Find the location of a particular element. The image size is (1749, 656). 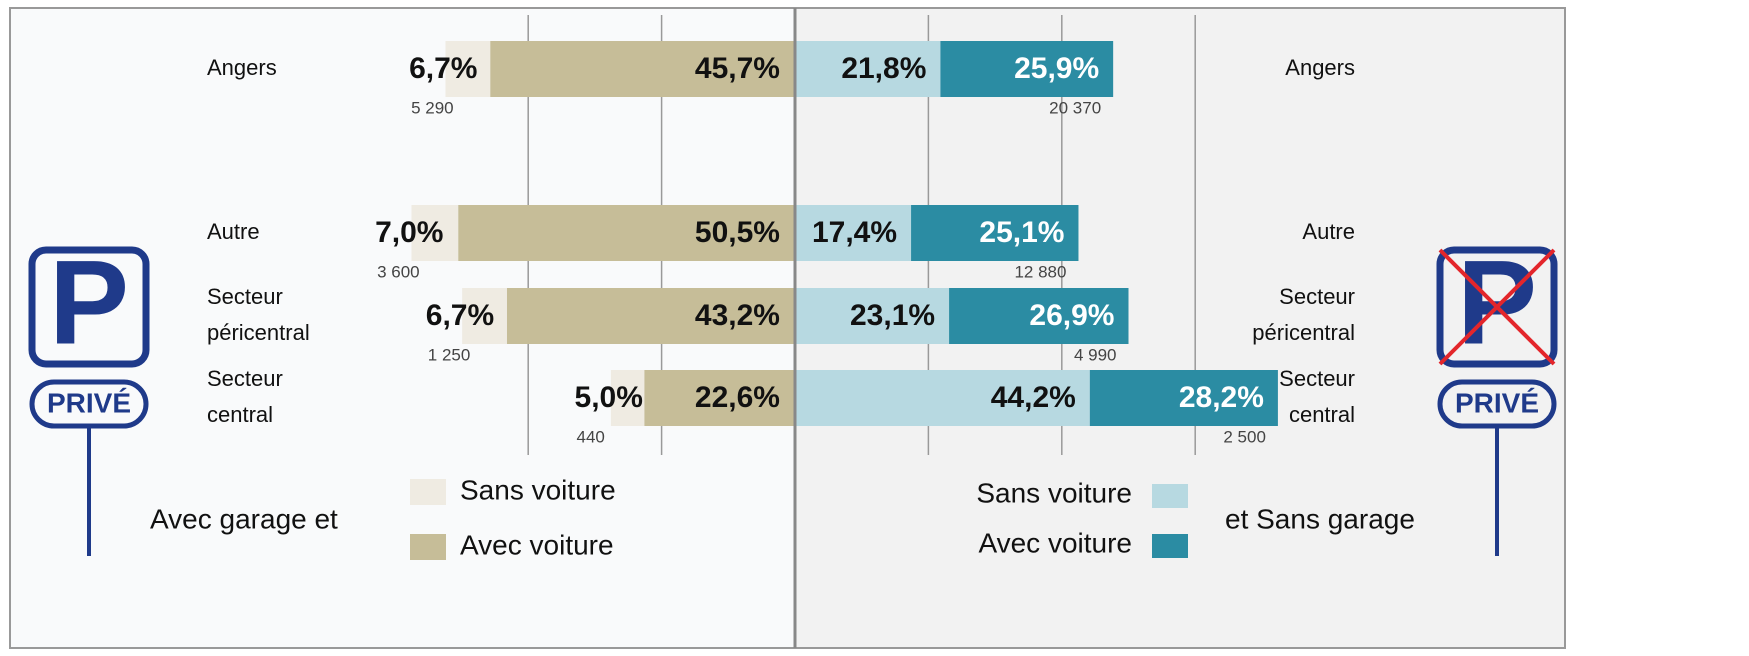

value-label: 25,1% is located at coordinates (1021, 232).